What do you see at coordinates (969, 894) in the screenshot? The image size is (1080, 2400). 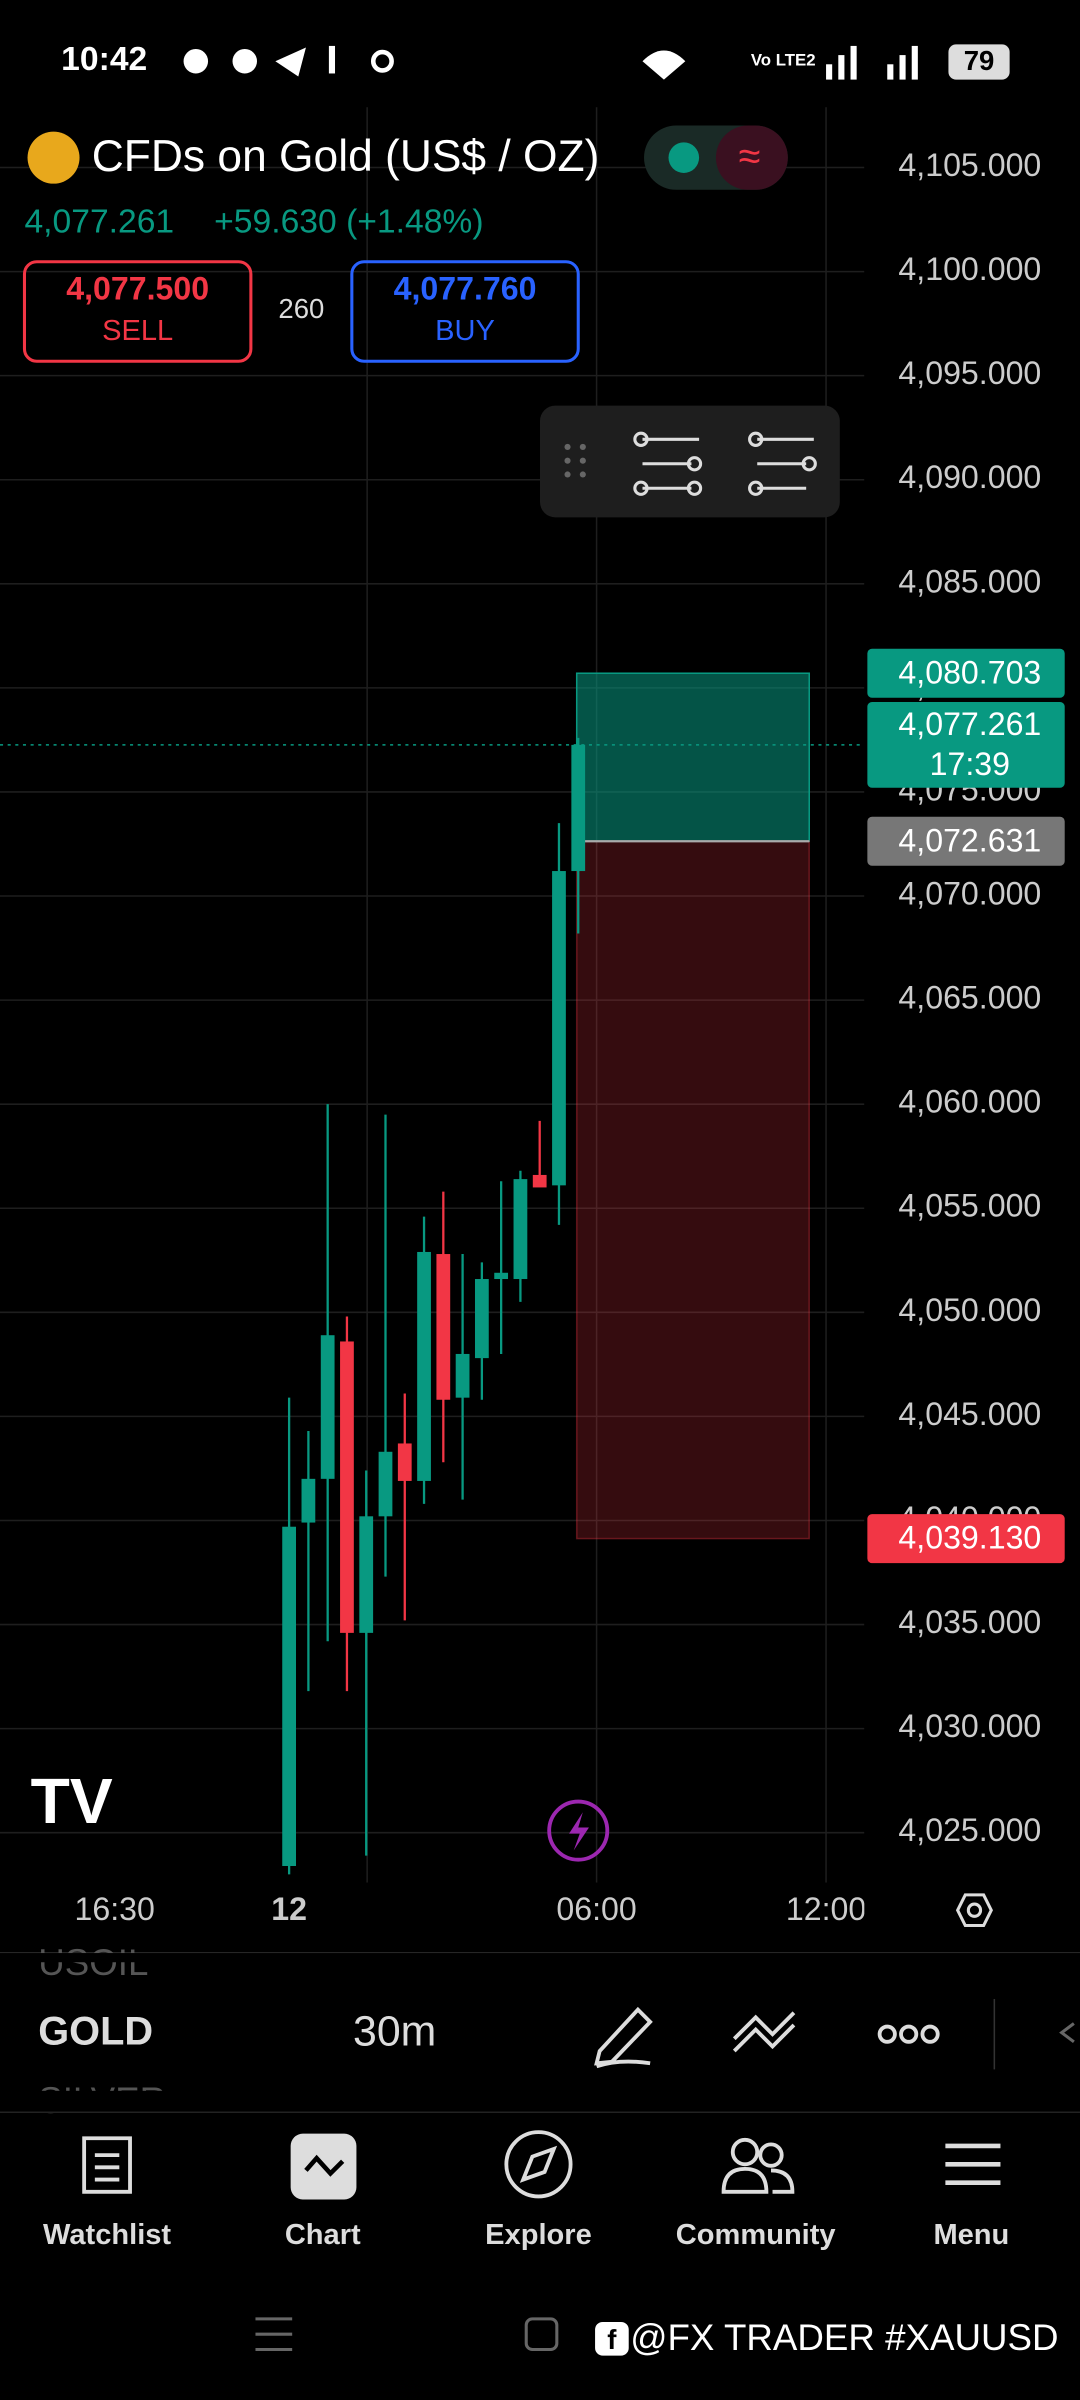 I see `y-tick-label: 4,070.000` at bounding box center [969, 894].